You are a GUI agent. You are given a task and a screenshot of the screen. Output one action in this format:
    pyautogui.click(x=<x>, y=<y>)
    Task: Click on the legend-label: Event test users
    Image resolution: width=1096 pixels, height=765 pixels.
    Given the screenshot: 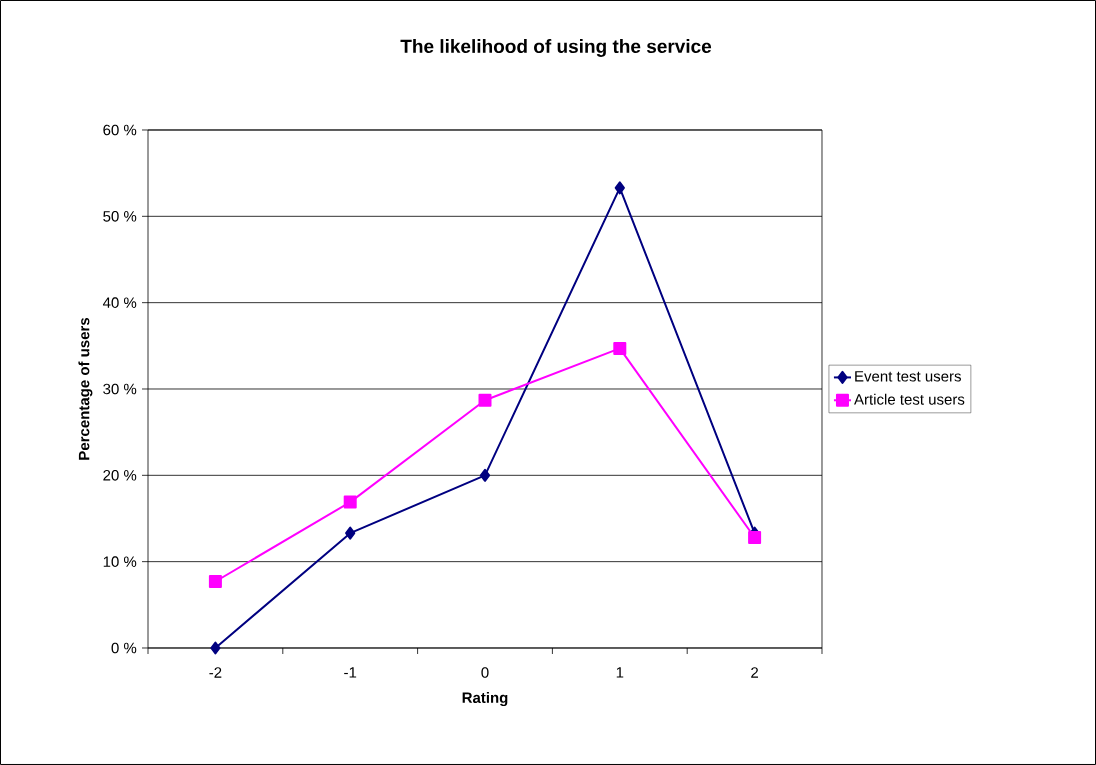 What is the action you would take?
    pyautogui.click(x=908, y=376)
    